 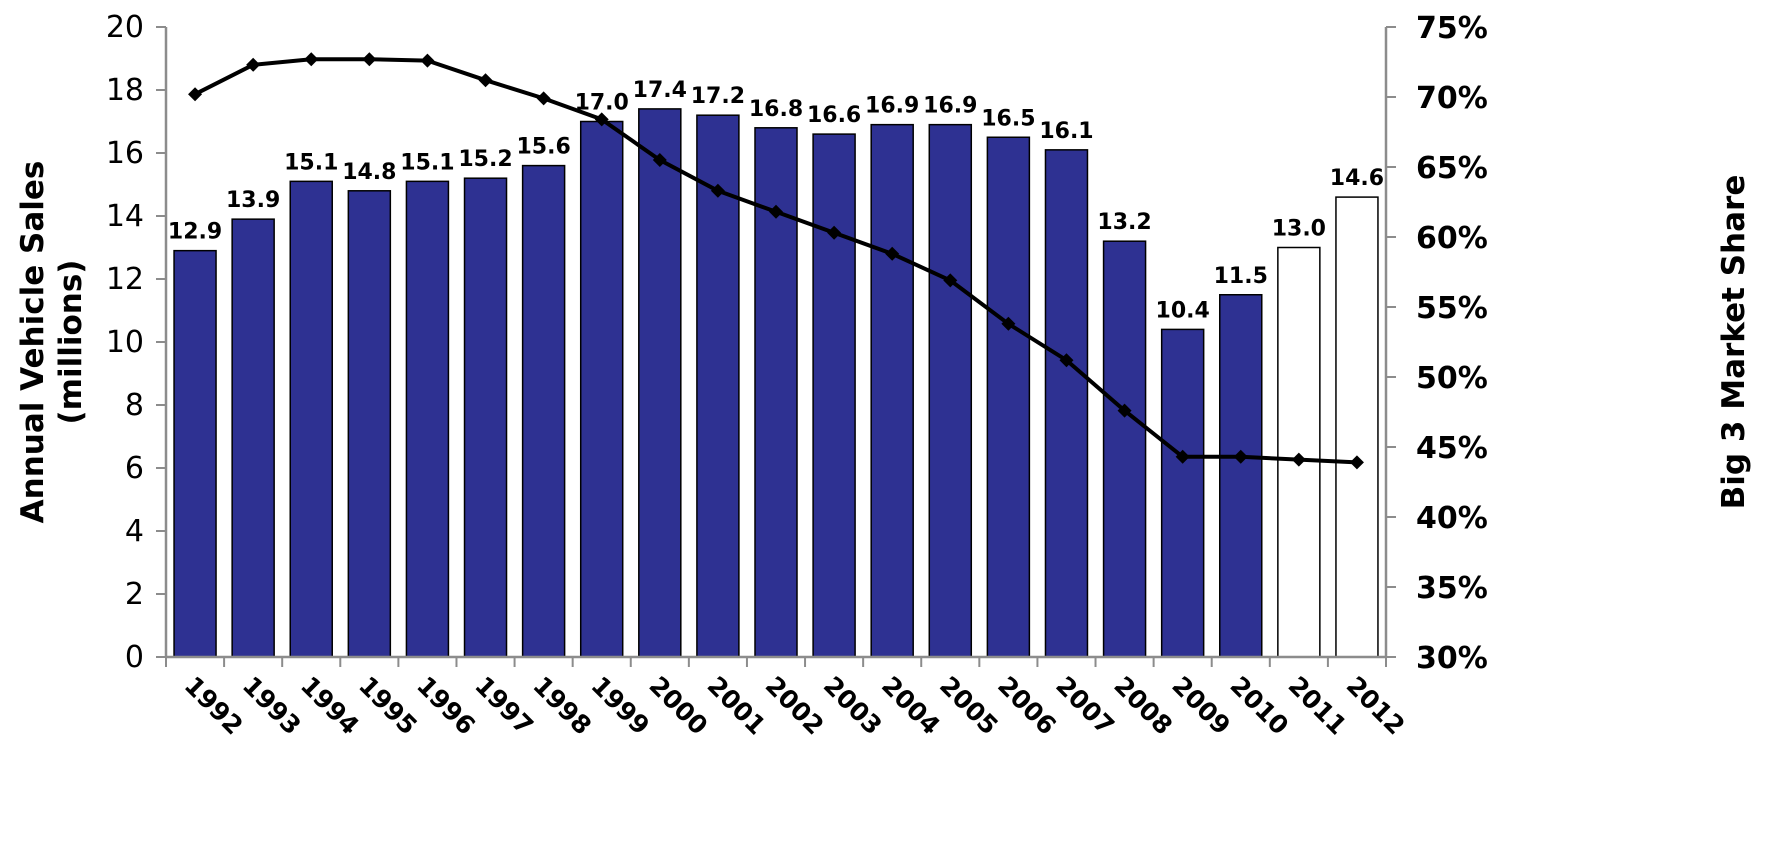 What do you see at coordinates (125, 279) in the screenshot?
I see `left-tick-label: 12` at bounding box center [125, 279].